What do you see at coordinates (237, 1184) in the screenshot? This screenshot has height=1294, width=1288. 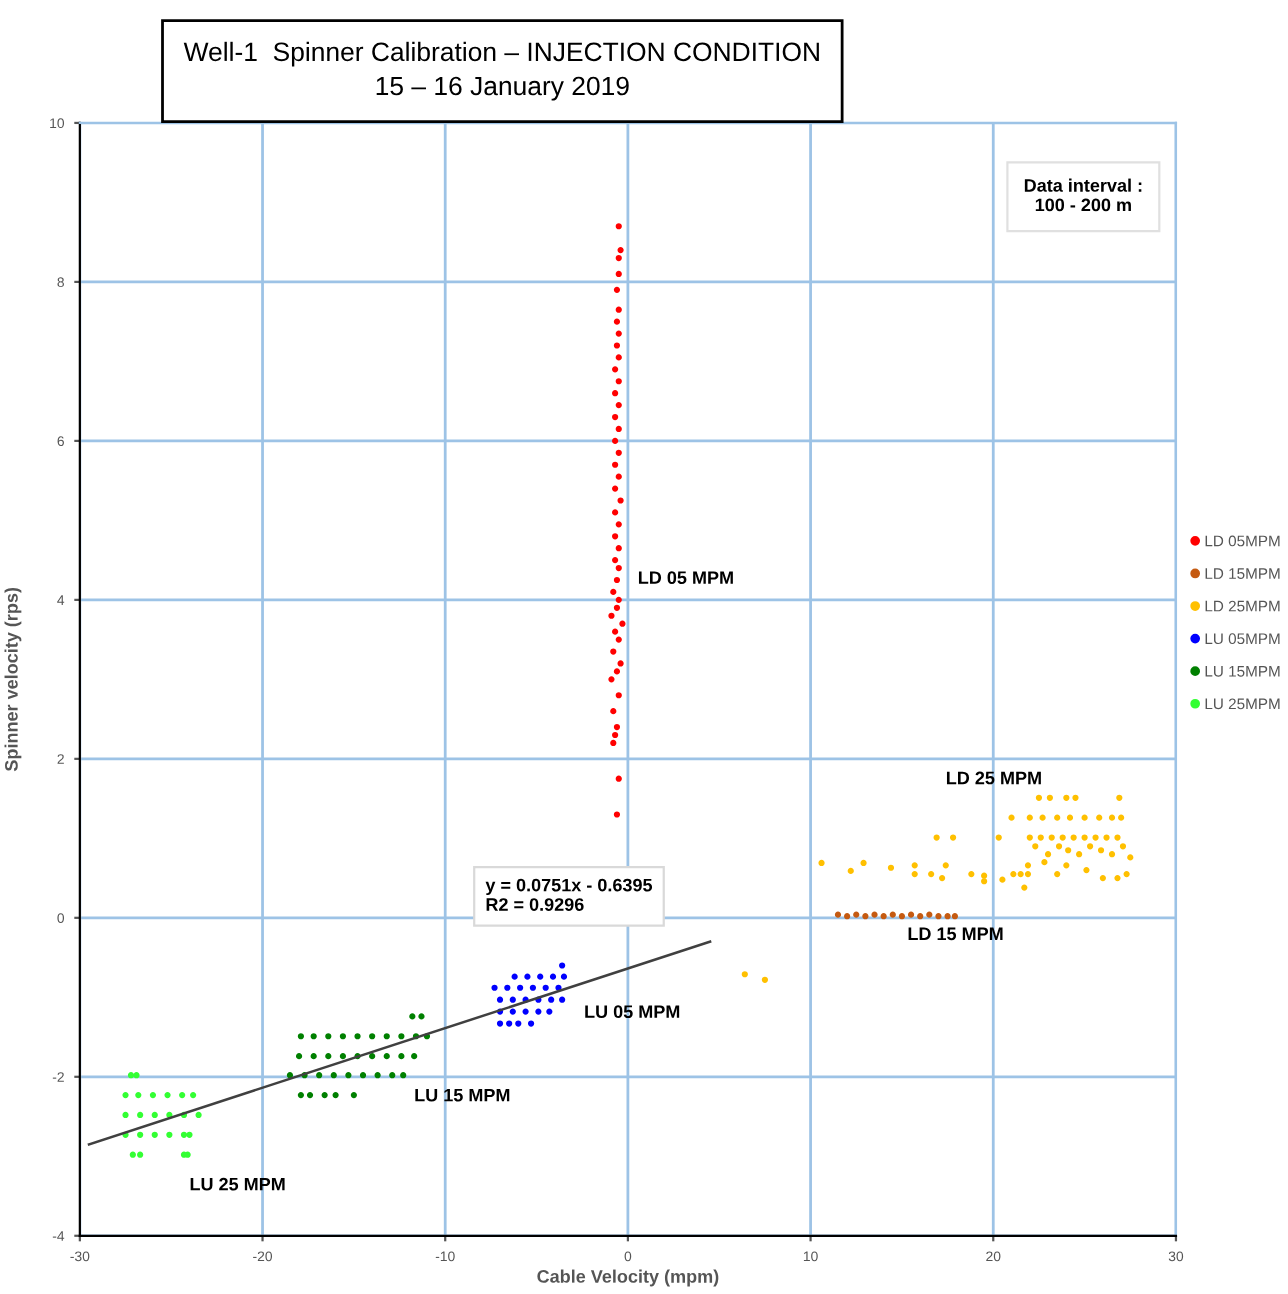 I see `annotation: LU 25 MPM` at bounding box center [237, 1184].